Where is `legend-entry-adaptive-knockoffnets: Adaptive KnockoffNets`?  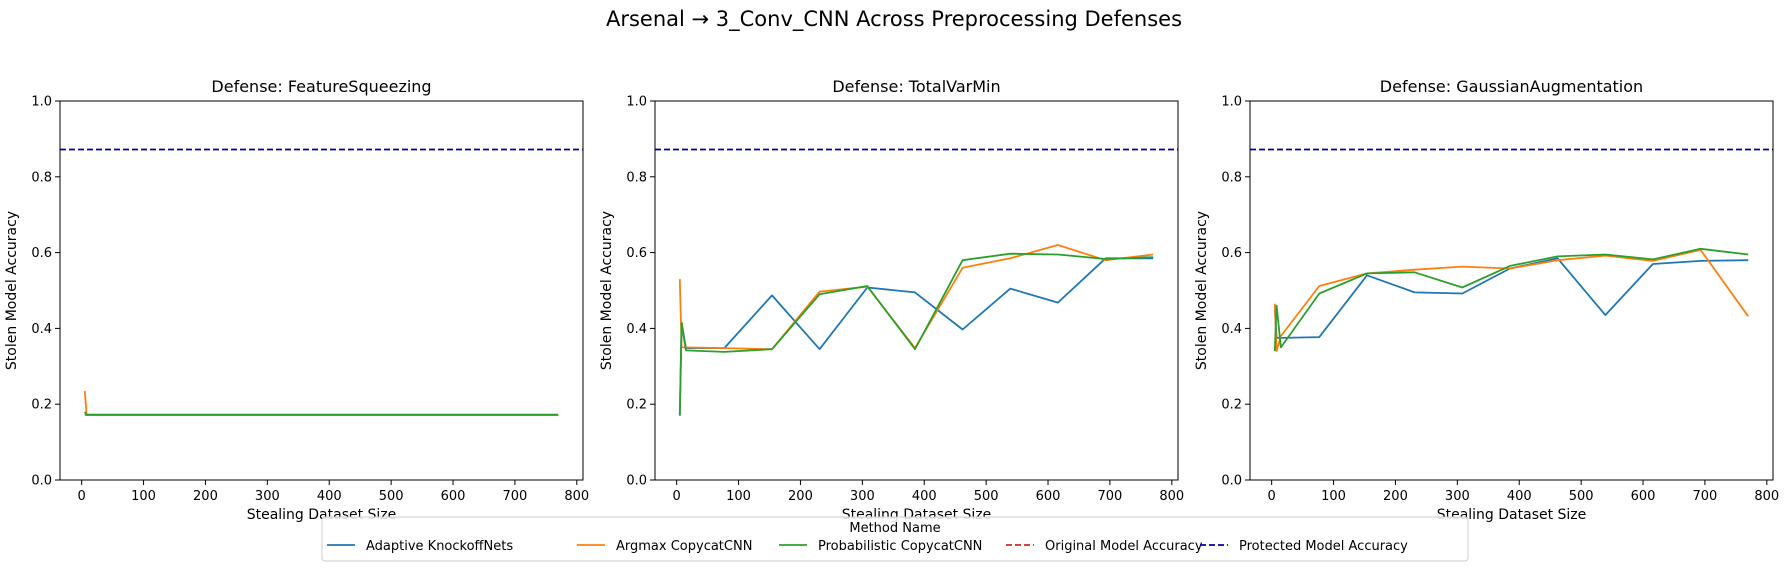
legend-entry-adaptive-knockoffnets: Adaptive KnockoffNets is located at coordinates (439, 546).